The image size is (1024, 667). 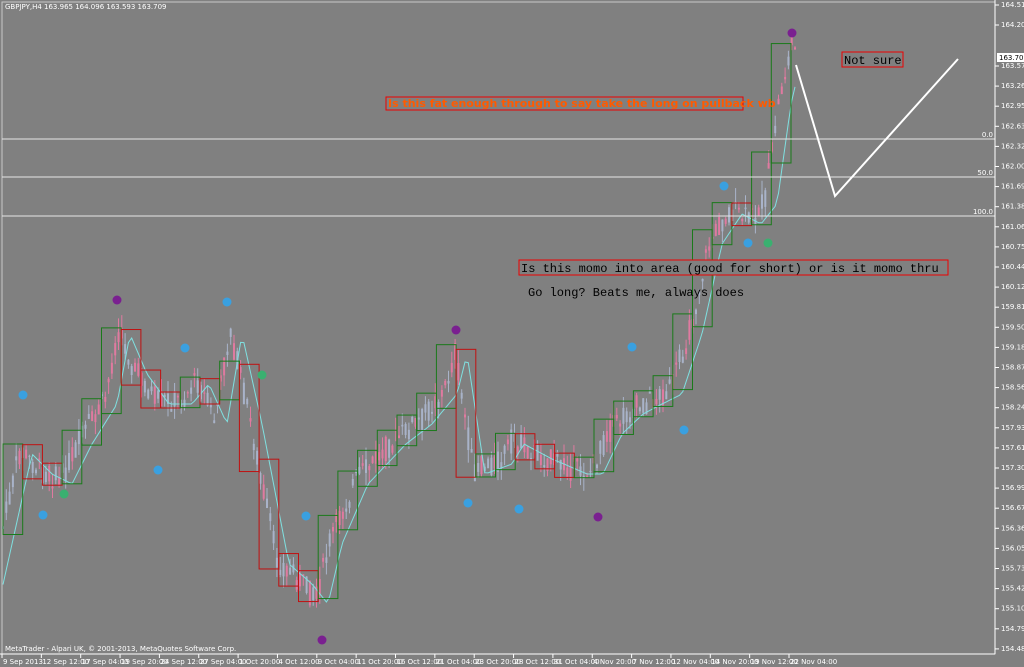 I want to click on time-label: 16 Oct 12:00, so click(x=420, y=662).